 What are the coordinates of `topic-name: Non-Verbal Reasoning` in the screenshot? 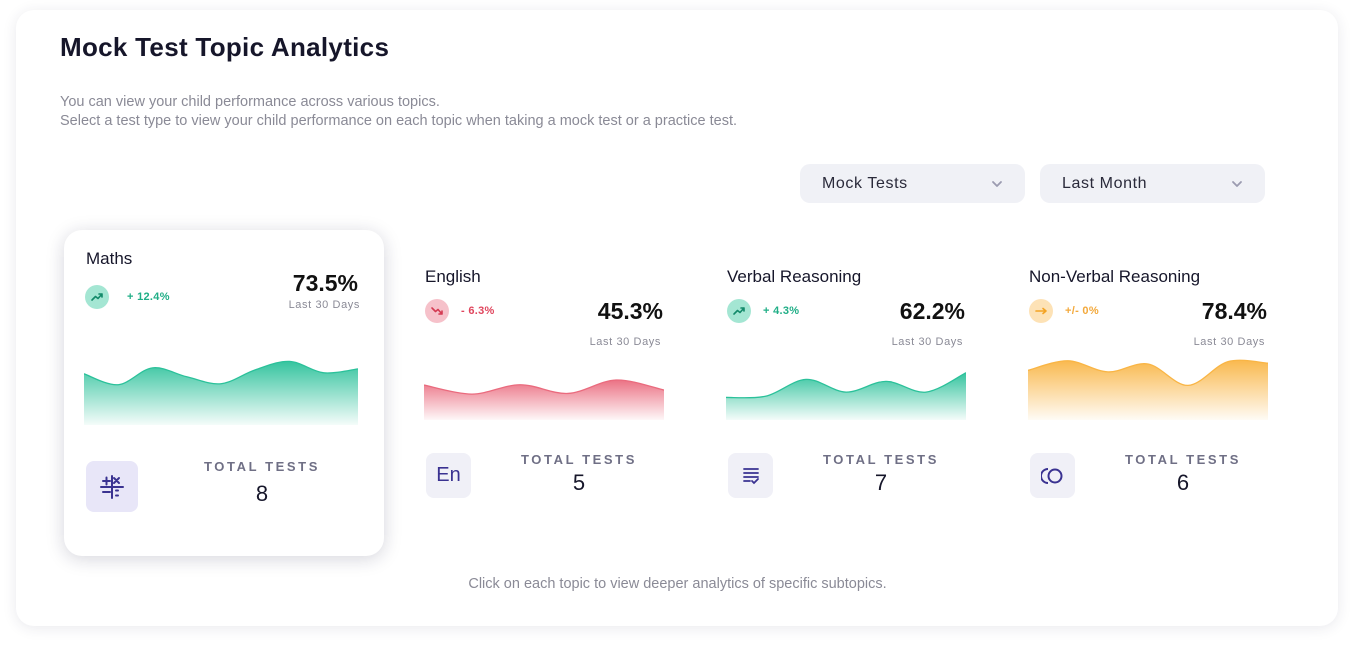 It's located at (1115, 276).